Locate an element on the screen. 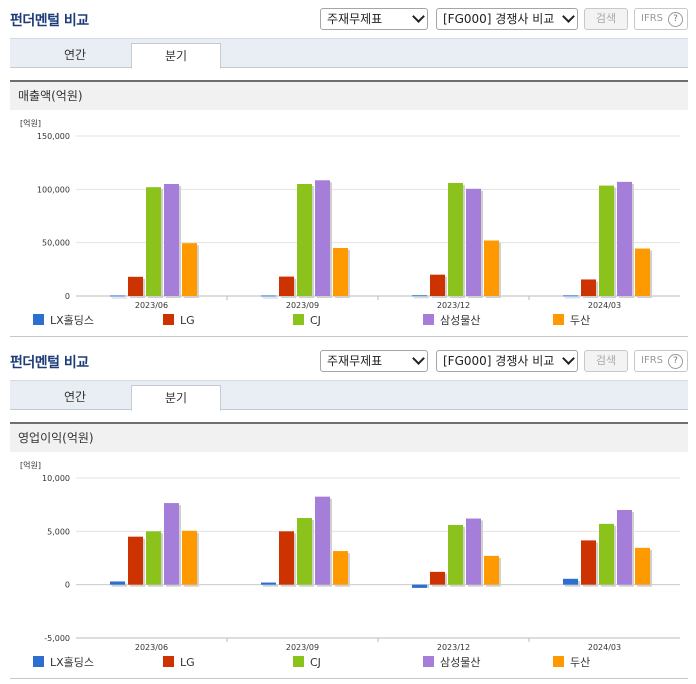 This screenshot has width=696, height=684. bar-2023-09-s1 is located at coordinates (286, 558).